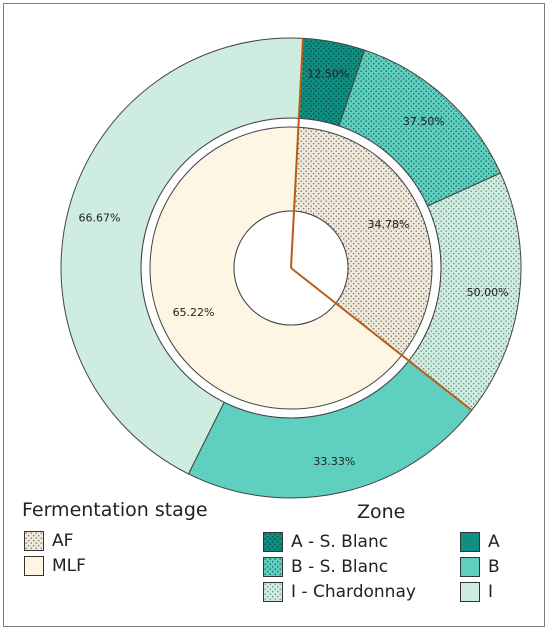 The width and height of the screenshot is (550, 632). Describe the element at coordinates (34, 541) in the screenshot. I see `legend-swatch-af` at that location.